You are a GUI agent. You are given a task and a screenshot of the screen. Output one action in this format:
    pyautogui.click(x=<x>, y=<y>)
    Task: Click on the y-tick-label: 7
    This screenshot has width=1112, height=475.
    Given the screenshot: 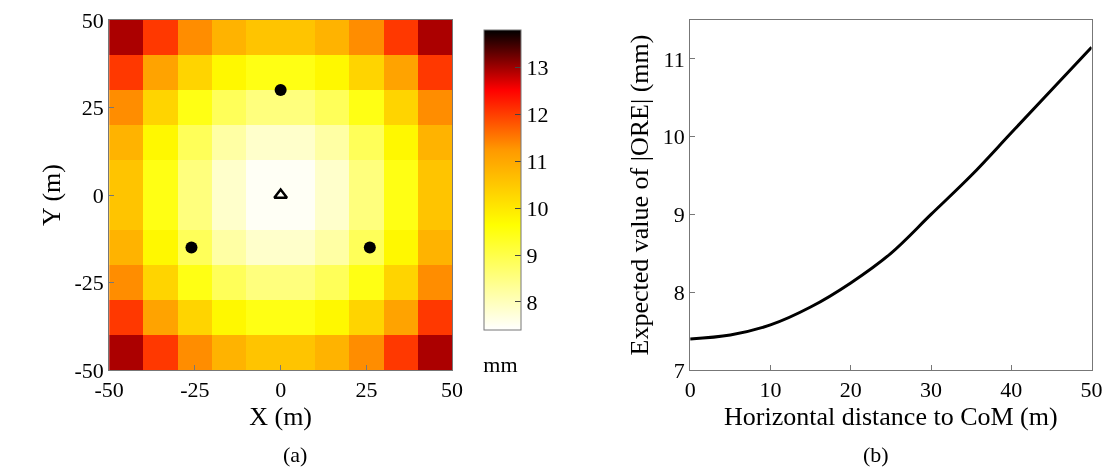 What is the action you would take?
    pyautogui.click(x=679, y=370)
    